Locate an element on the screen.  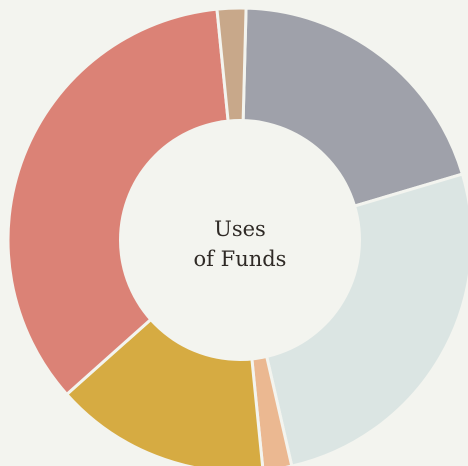
center-label-line-1: Uses is located at coordinates (240, 229).